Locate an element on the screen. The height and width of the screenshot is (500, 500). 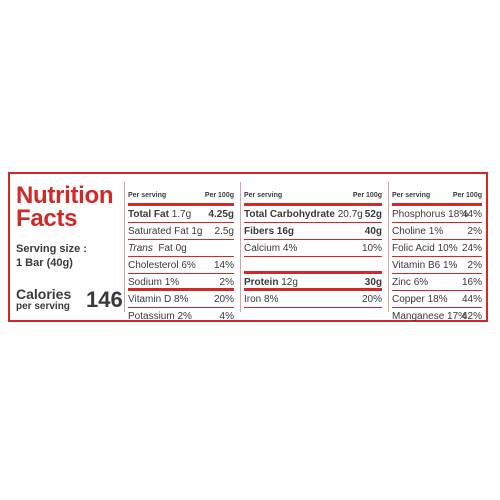
sodium-serving: 1% is located at coordinates (172, 282).